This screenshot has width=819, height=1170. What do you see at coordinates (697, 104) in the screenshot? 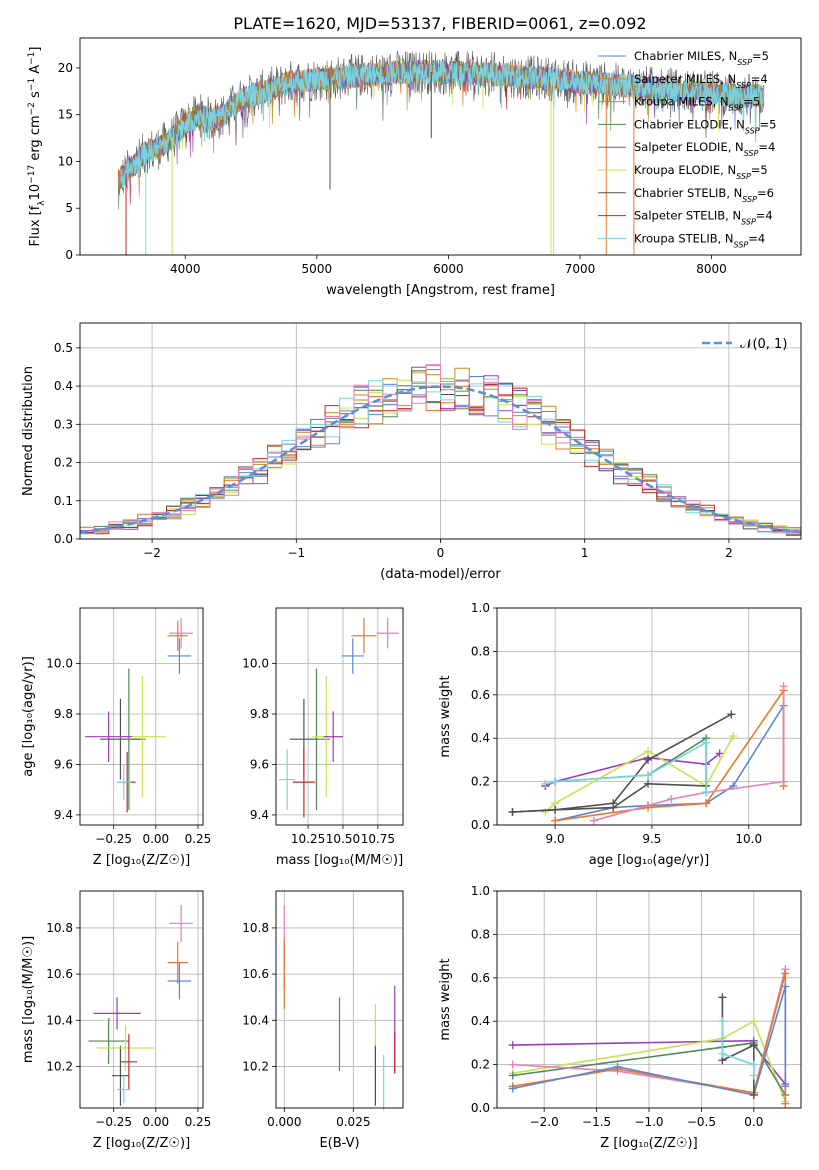
I see `legend-label: Kroupa MILES, NSSP=5` at bounding box center [697, 104].